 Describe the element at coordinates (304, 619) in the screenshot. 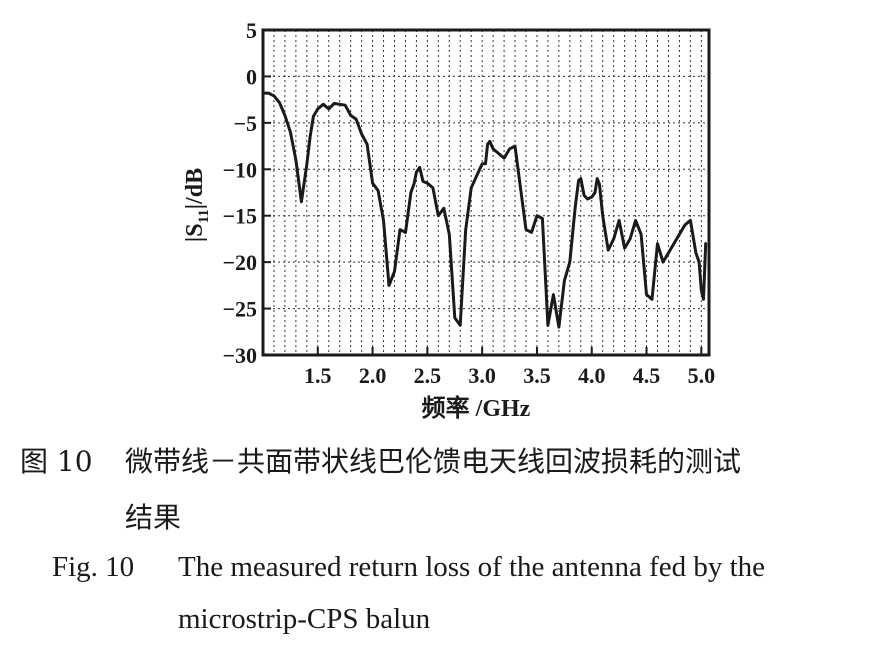

I see `caption-en-text-line2: microstrip-CPS balun` at that location.